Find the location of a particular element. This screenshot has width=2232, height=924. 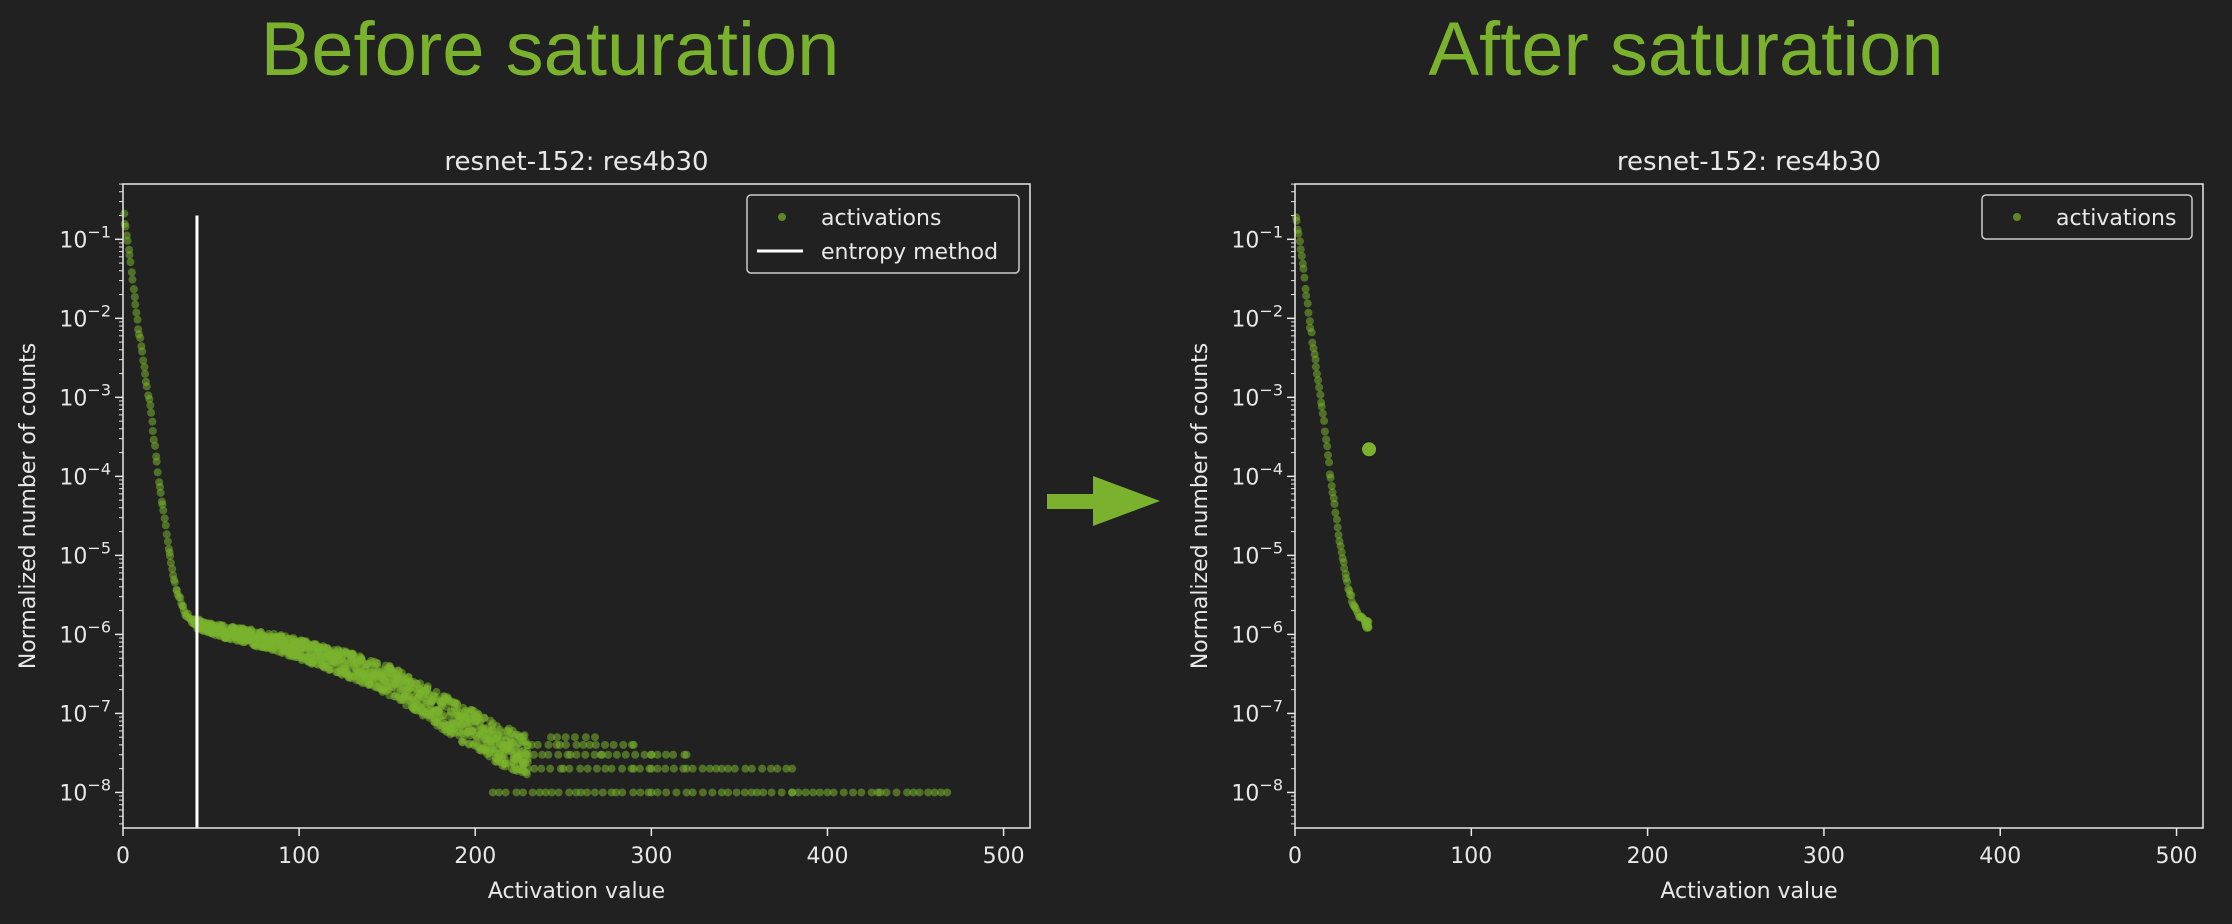

y-axis-label: Normalized number of counts is located at coordinates (28, 506).